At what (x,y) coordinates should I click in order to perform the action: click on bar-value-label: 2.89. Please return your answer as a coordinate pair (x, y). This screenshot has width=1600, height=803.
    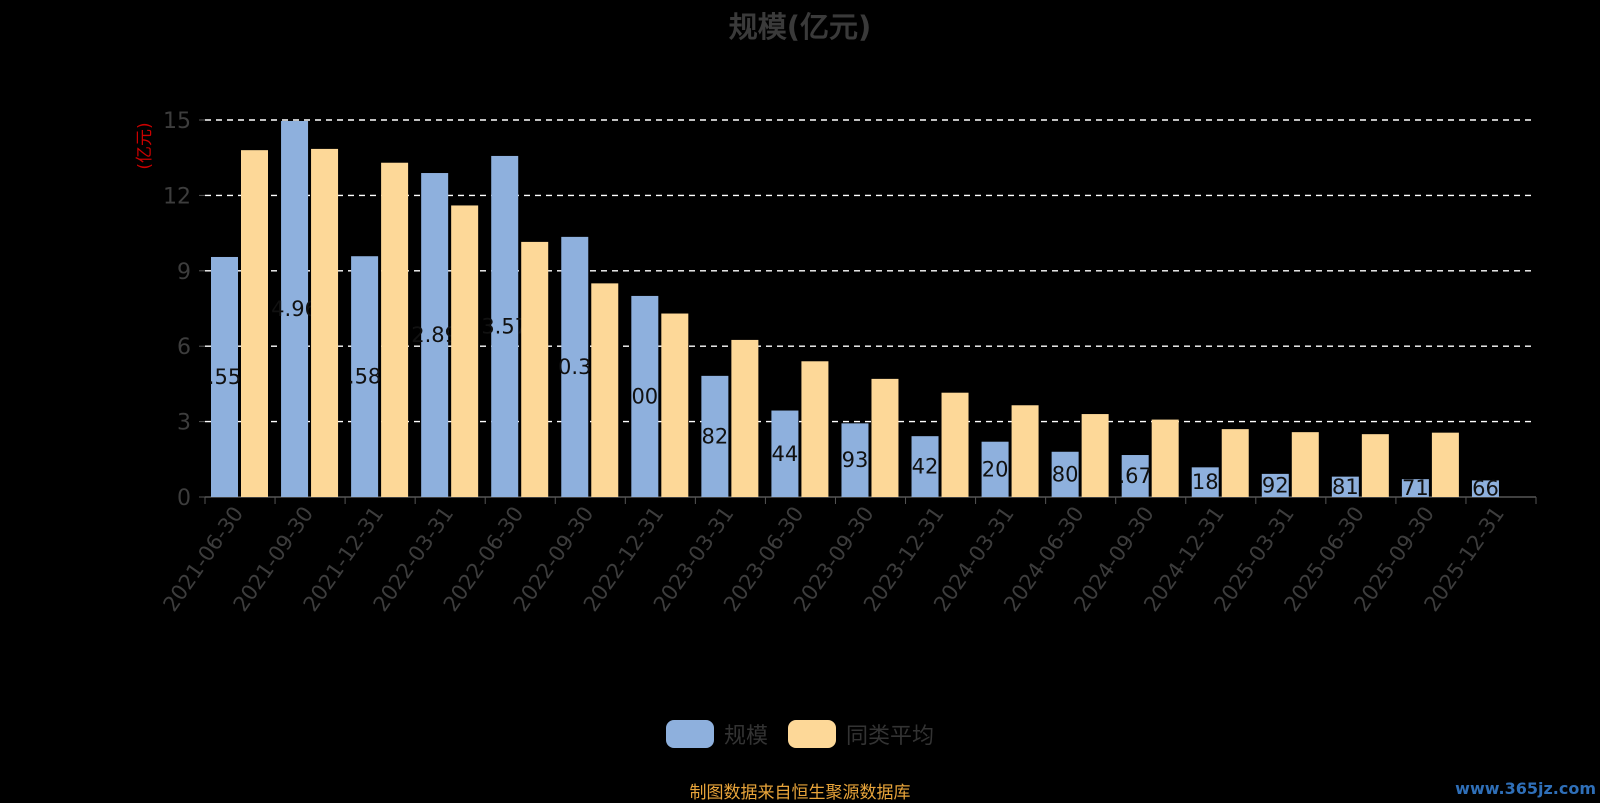
    Looking at the image, I should click on (434, 335).